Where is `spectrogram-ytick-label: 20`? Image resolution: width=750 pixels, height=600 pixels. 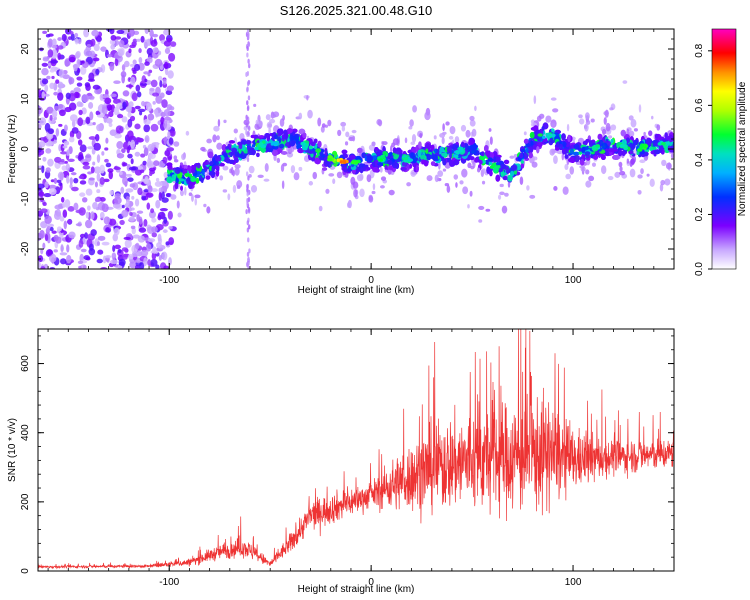
spectrogram-ytick-label: 20 is located at coordinates (25, 49).